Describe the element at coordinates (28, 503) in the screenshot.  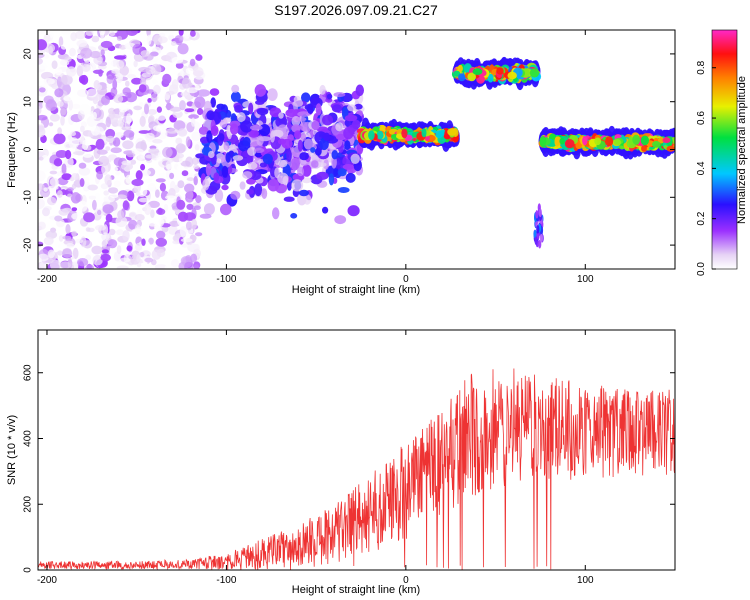
I see `snr-y-tick-label: 200` at that location.